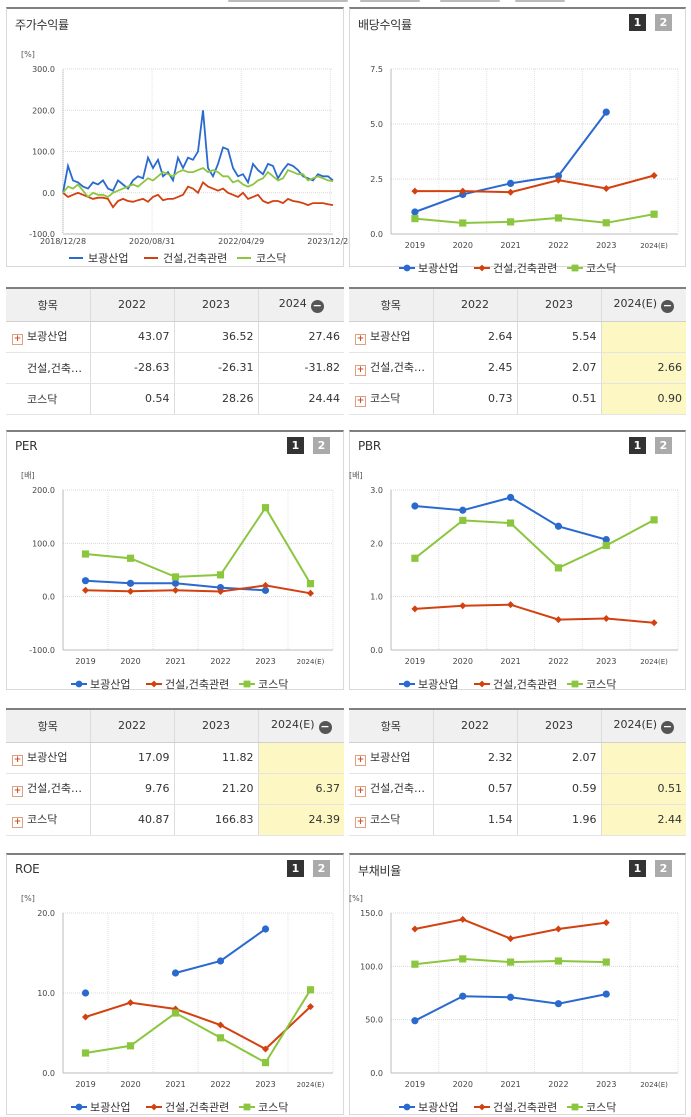 The width and height of the screenshot is (691, 1117). Describe the element at coordinates (216, 305) in the screenshot. I see `table-header: 2023` at that location.